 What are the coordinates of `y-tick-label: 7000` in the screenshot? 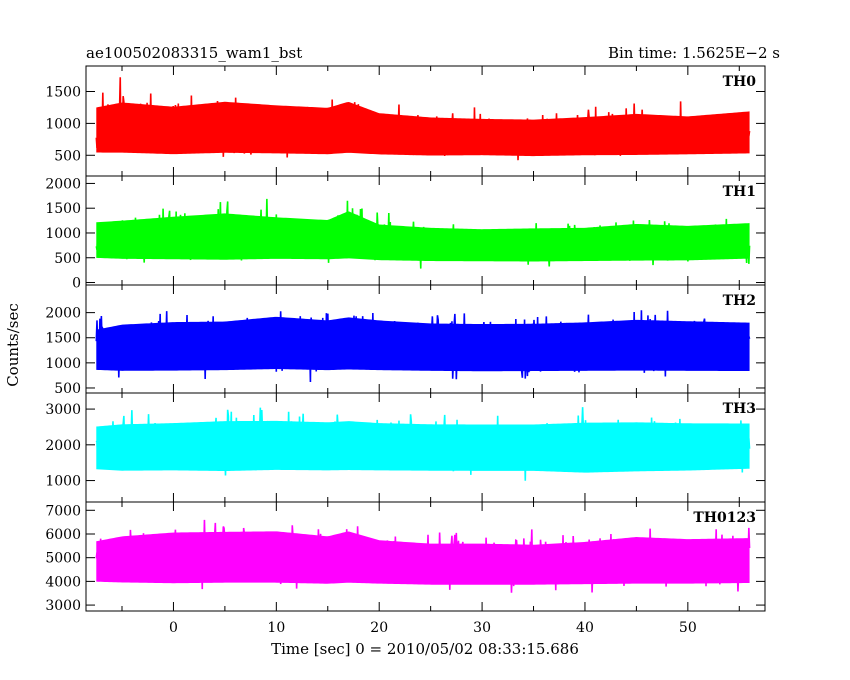 It's located at (63, 511).